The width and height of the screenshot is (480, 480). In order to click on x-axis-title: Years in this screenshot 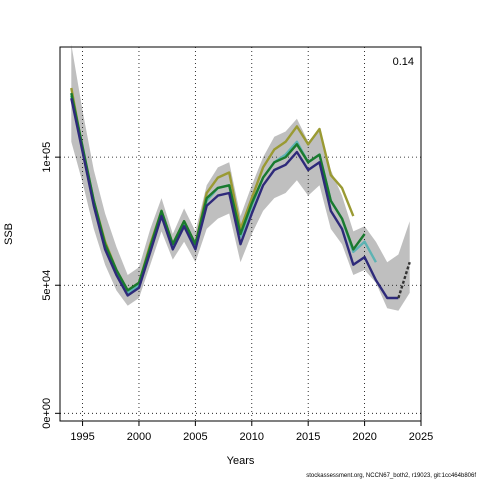, I will do `click(241, 461)`.